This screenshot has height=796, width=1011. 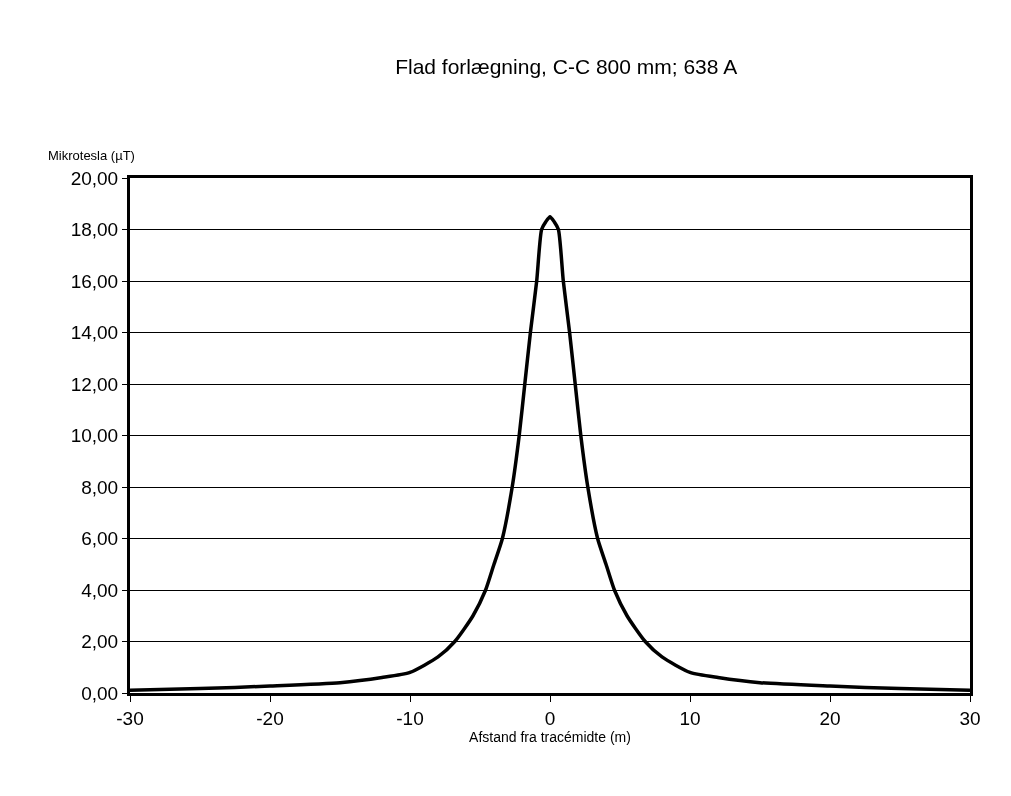 What do you see at coordinates (130, 718) in the screenshot?
I see `x-tick-label: -30` at bounding box center [130, 718].